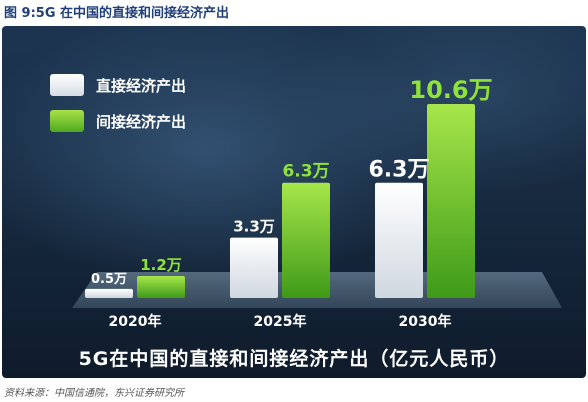 The height and width of the screenshot is (402, 588). What do you see at coordinates (141, 85) in the screenshot?
I see `legend-label-direct: 直接经济产出` at bounding box center [141, 85].